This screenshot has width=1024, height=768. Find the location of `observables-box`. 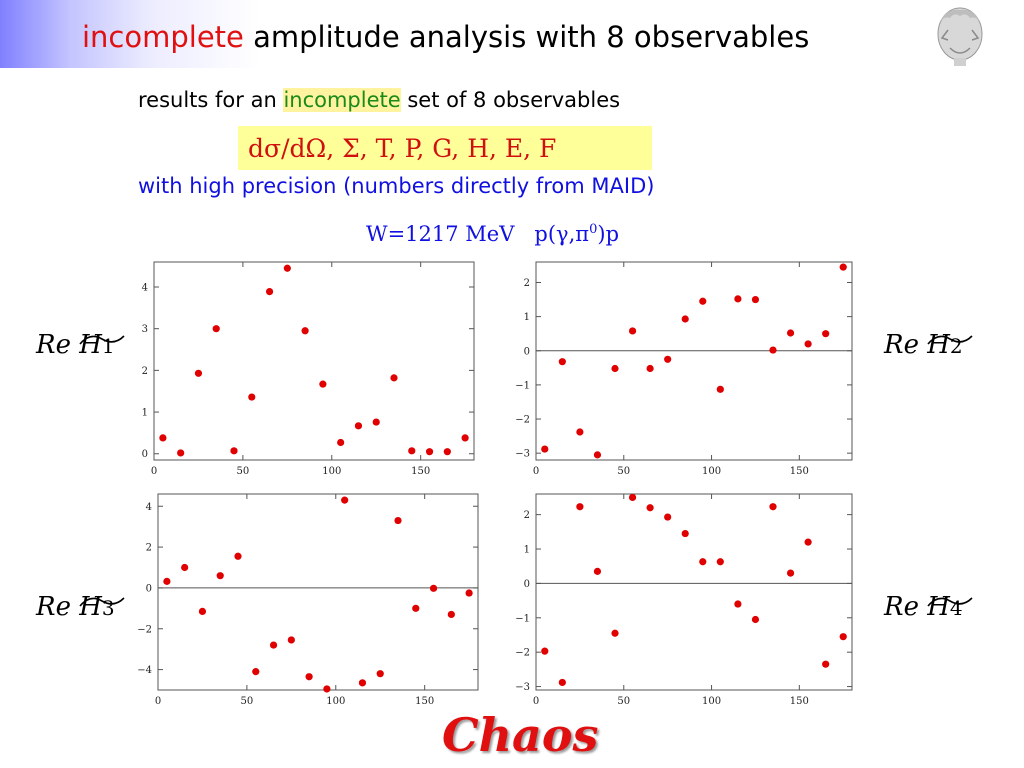

observables-box is located at coordinates (445, 148).